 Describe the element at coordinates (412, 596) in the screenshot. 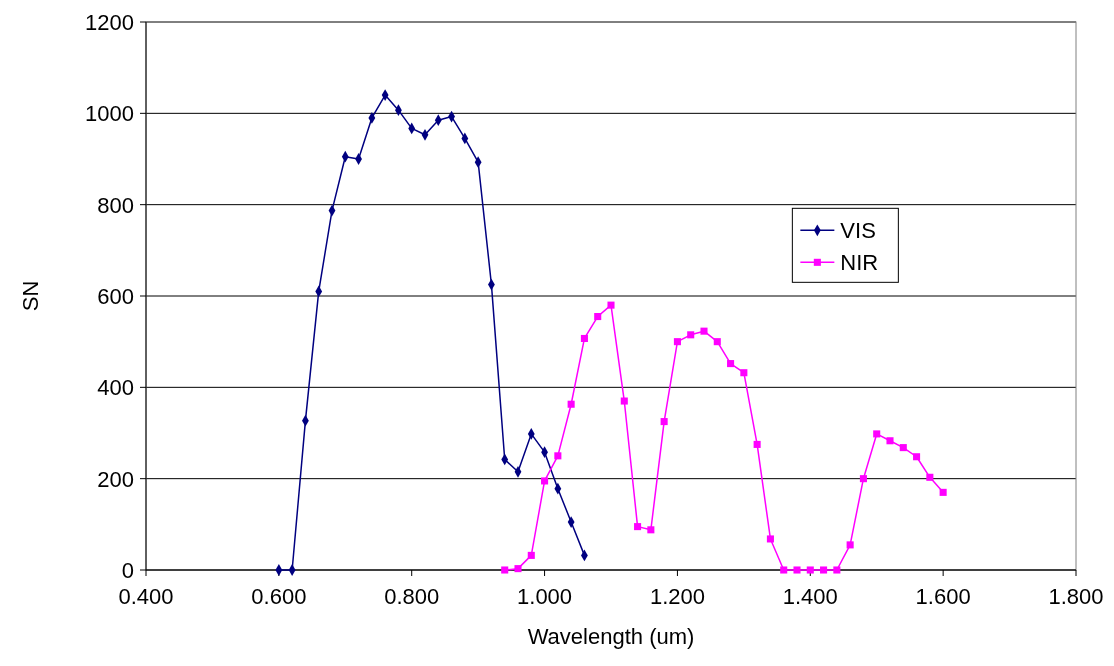

I see `x-tick-label: 0.800` at that location.